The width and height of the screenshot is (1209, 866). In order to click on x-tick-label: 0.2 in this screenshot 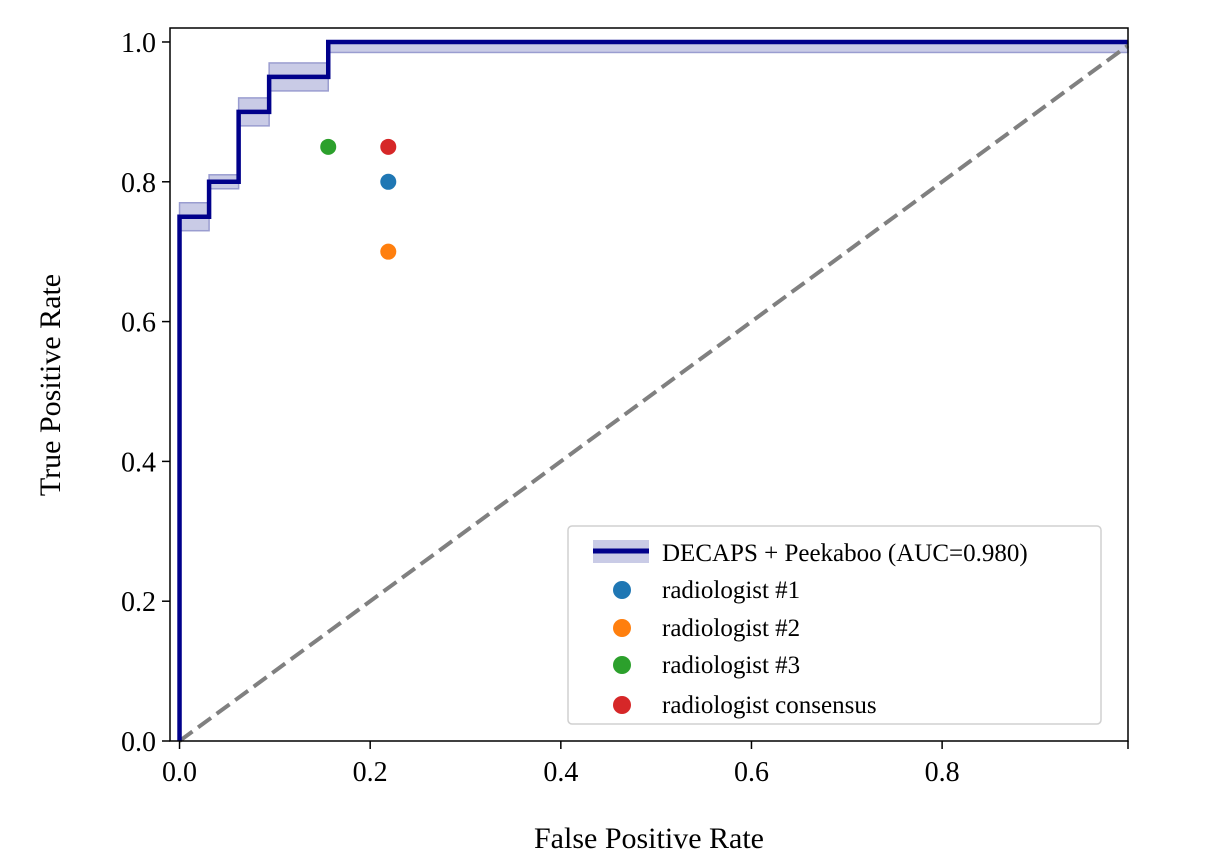, I will do `click(370, 772)`.